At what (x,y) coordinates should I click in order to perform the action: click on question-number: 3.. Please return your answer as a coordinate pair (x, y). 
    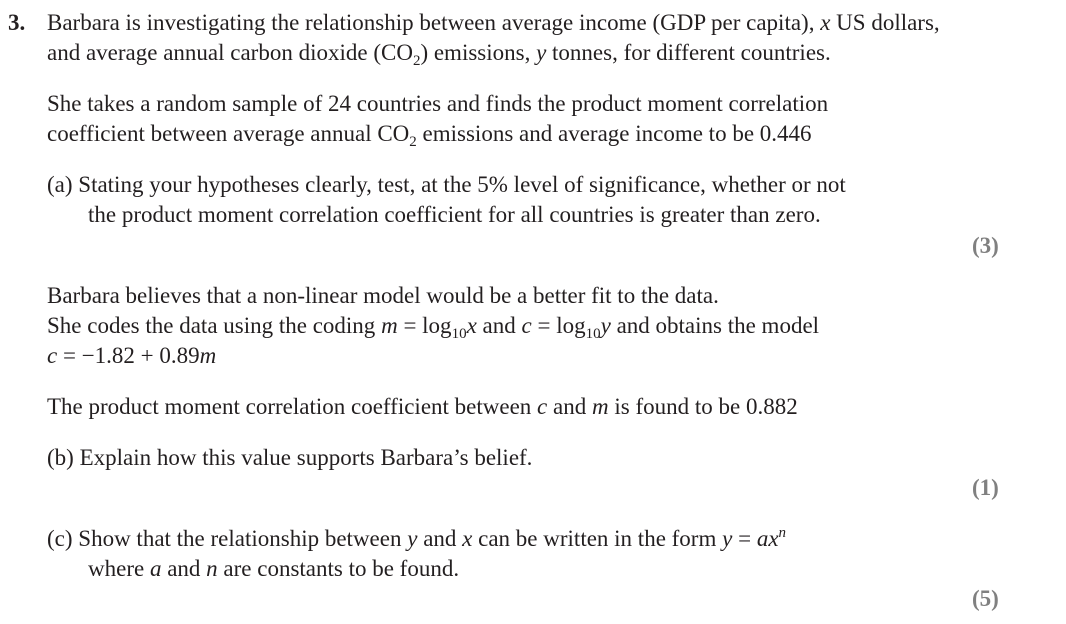
    Looking at the image, I should click on (17, 22).